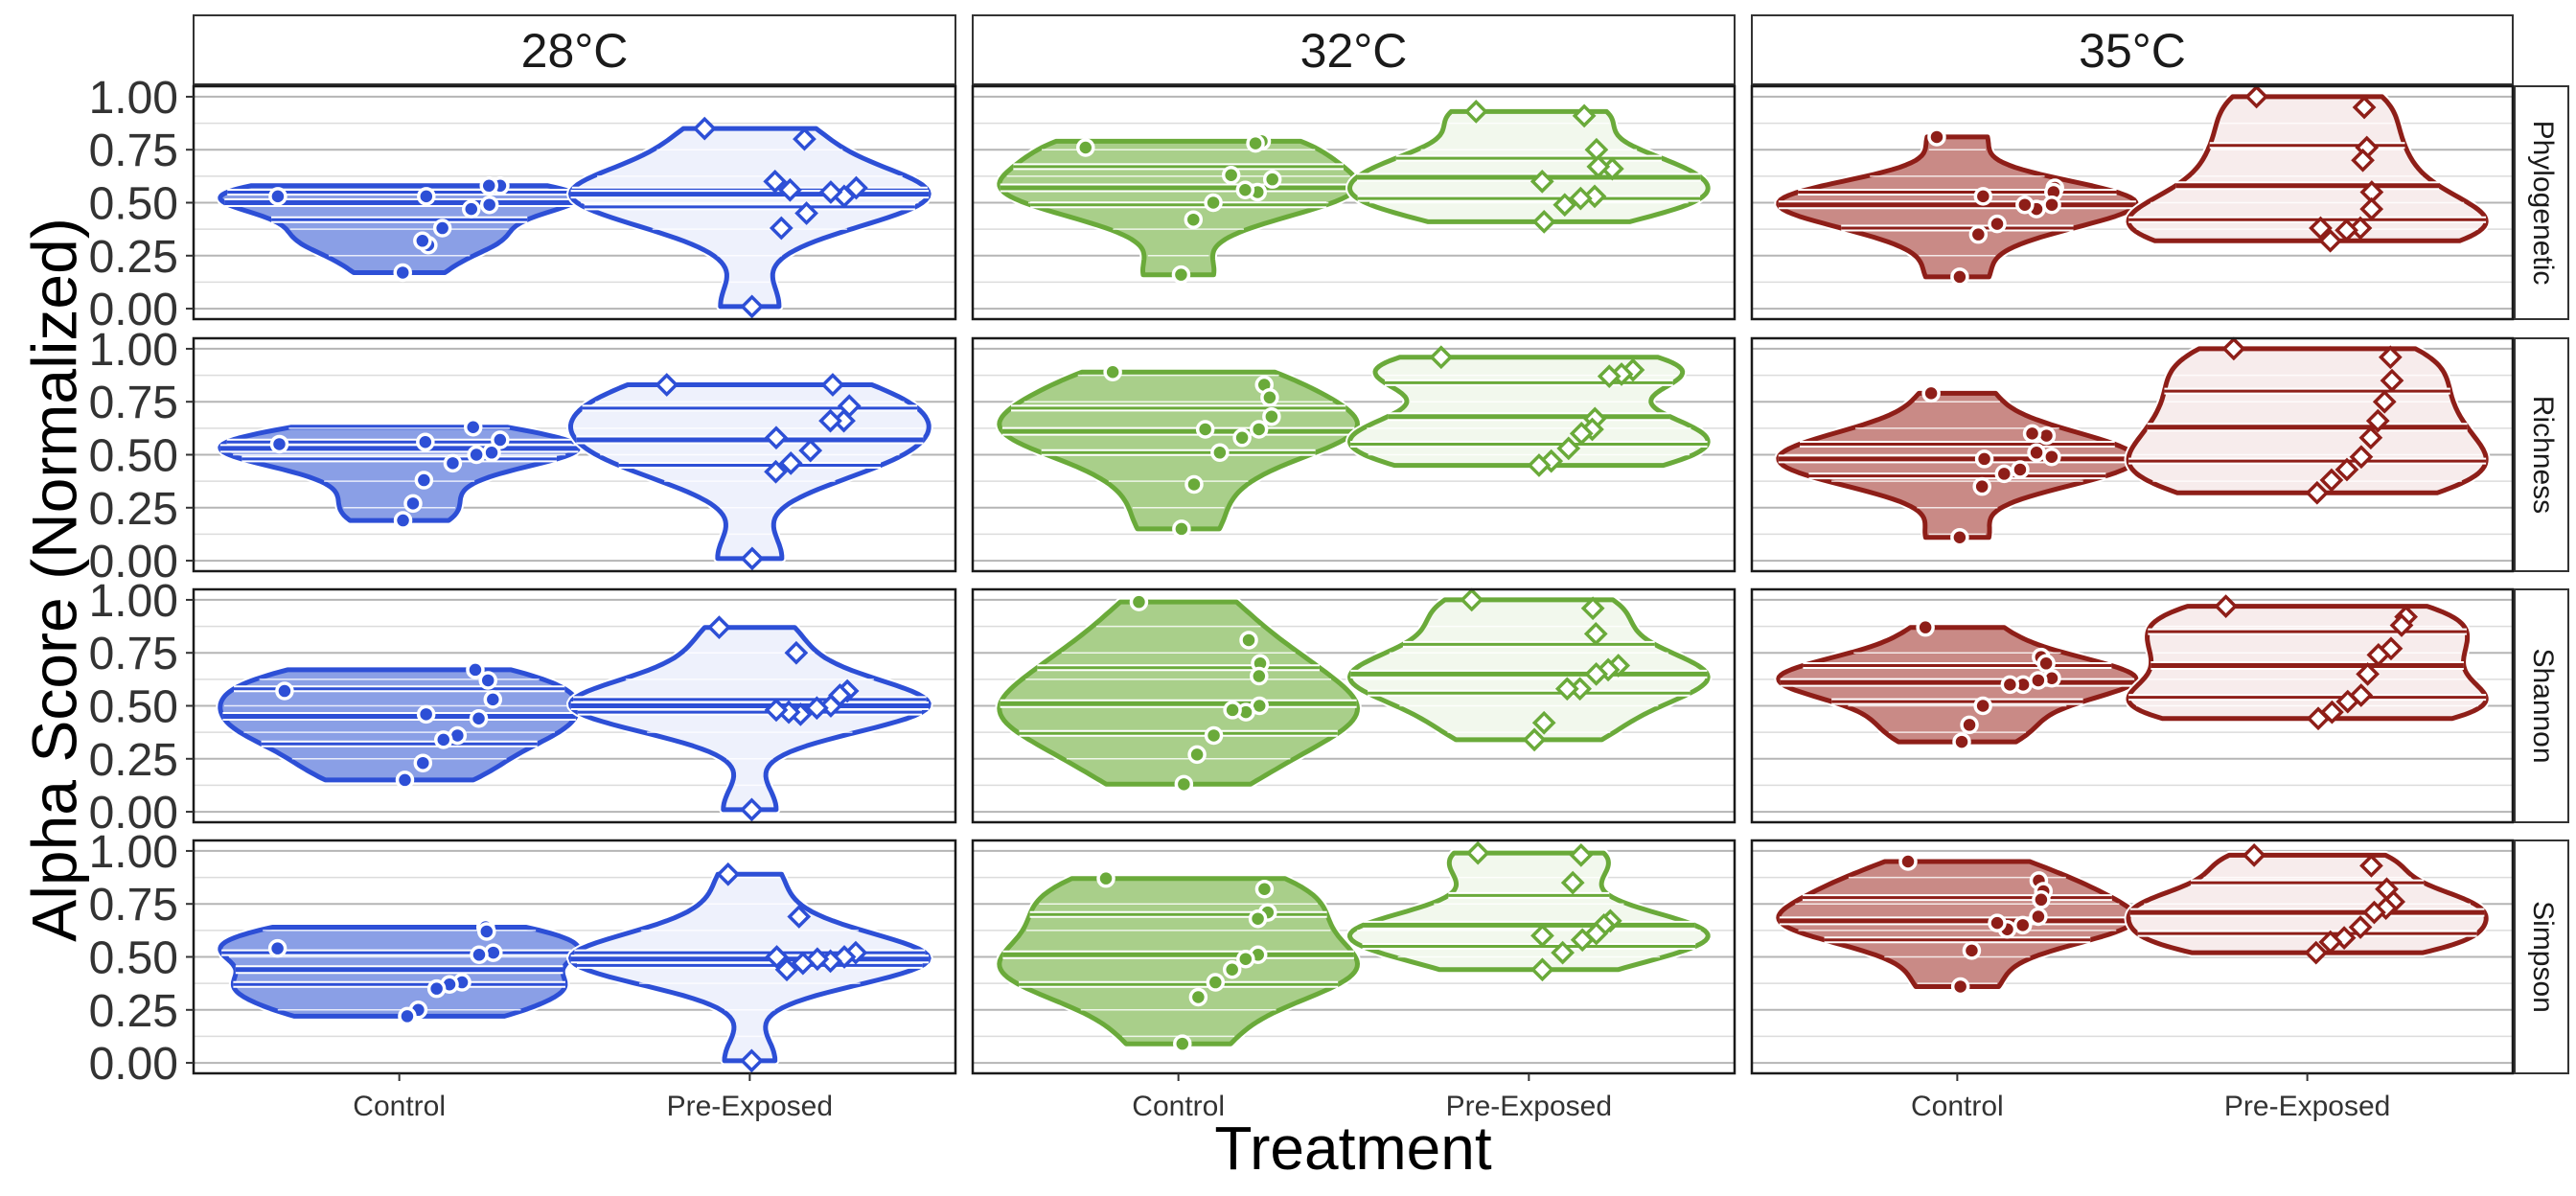  What do you see at coordinates (2543, 705) in the screenshot?
I see `facet-label-row: Shannon` at bounding box center [2543, 705].